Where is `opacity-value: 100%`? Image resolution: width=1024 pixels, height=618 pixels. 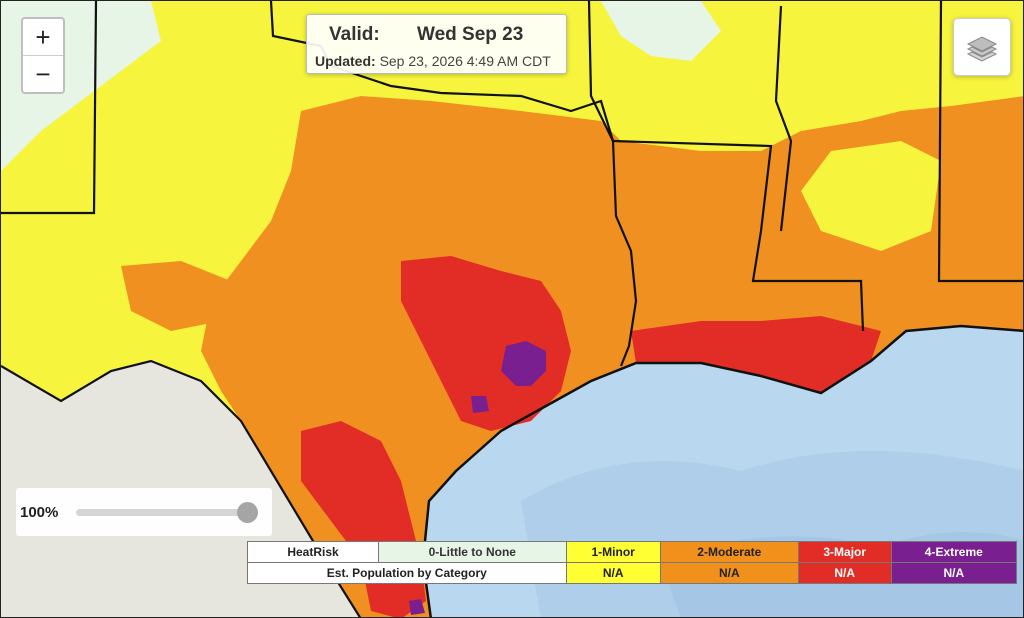
opacity-value: 100% is located at coordinates (39, 512).